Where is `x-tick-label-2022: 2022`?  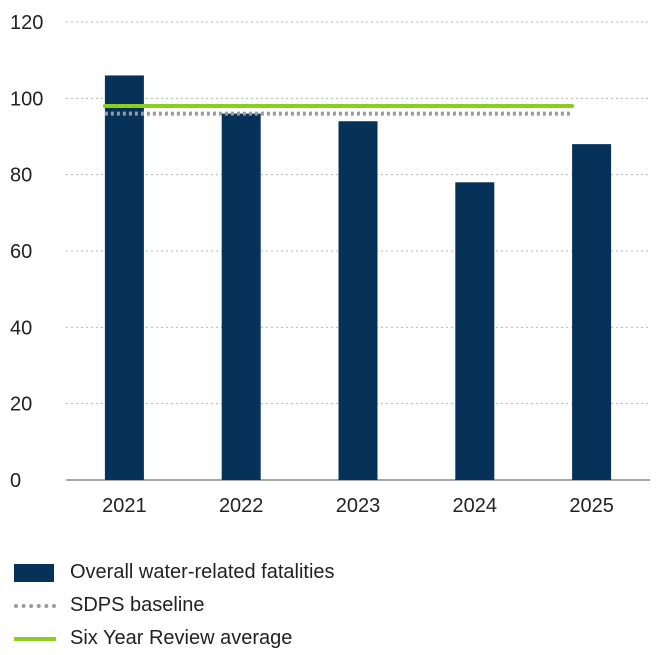
x-tick-label-2022: 2022 is located at coordinates (241, 506).